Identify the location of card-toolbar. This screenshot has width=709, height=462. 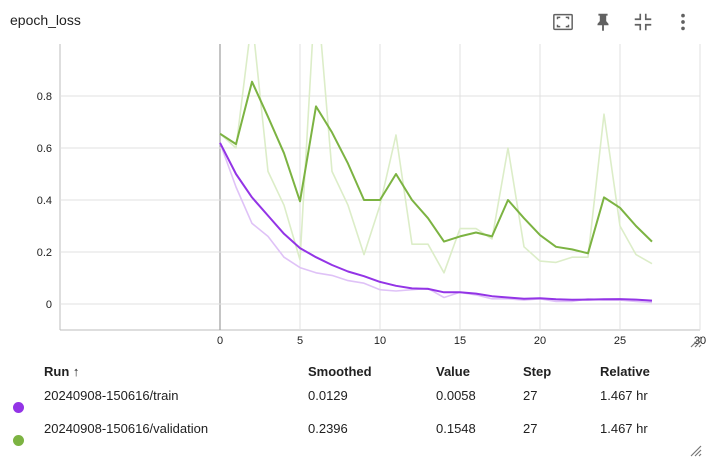
(623, 22).